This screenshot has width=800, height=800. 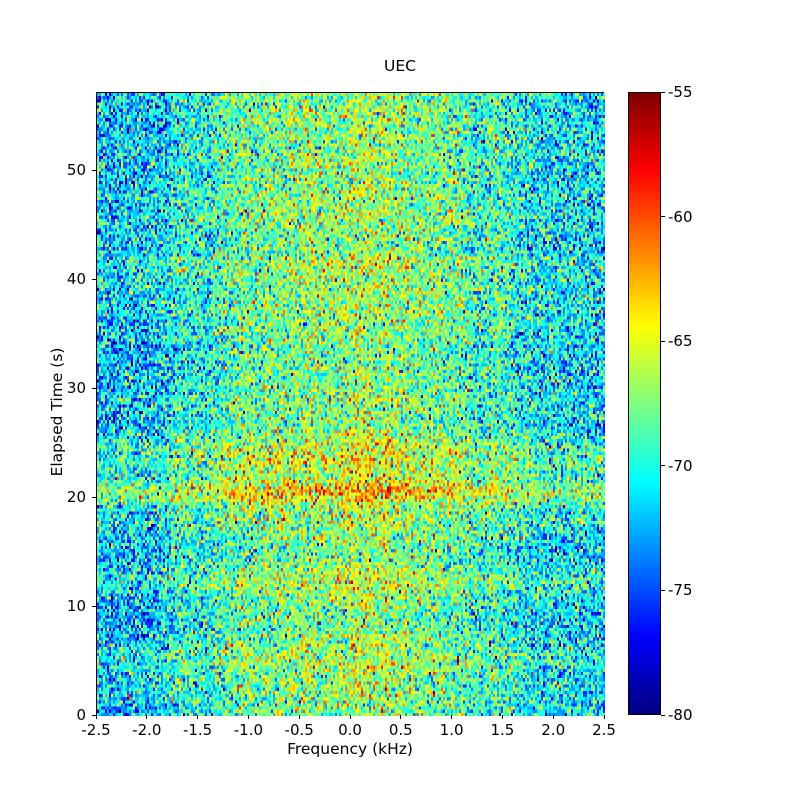 What do you see at coordinates (147, 730) in the screenshot?
I see `x-axis-tick-label: -2.0` at bounding box center [147, 730].